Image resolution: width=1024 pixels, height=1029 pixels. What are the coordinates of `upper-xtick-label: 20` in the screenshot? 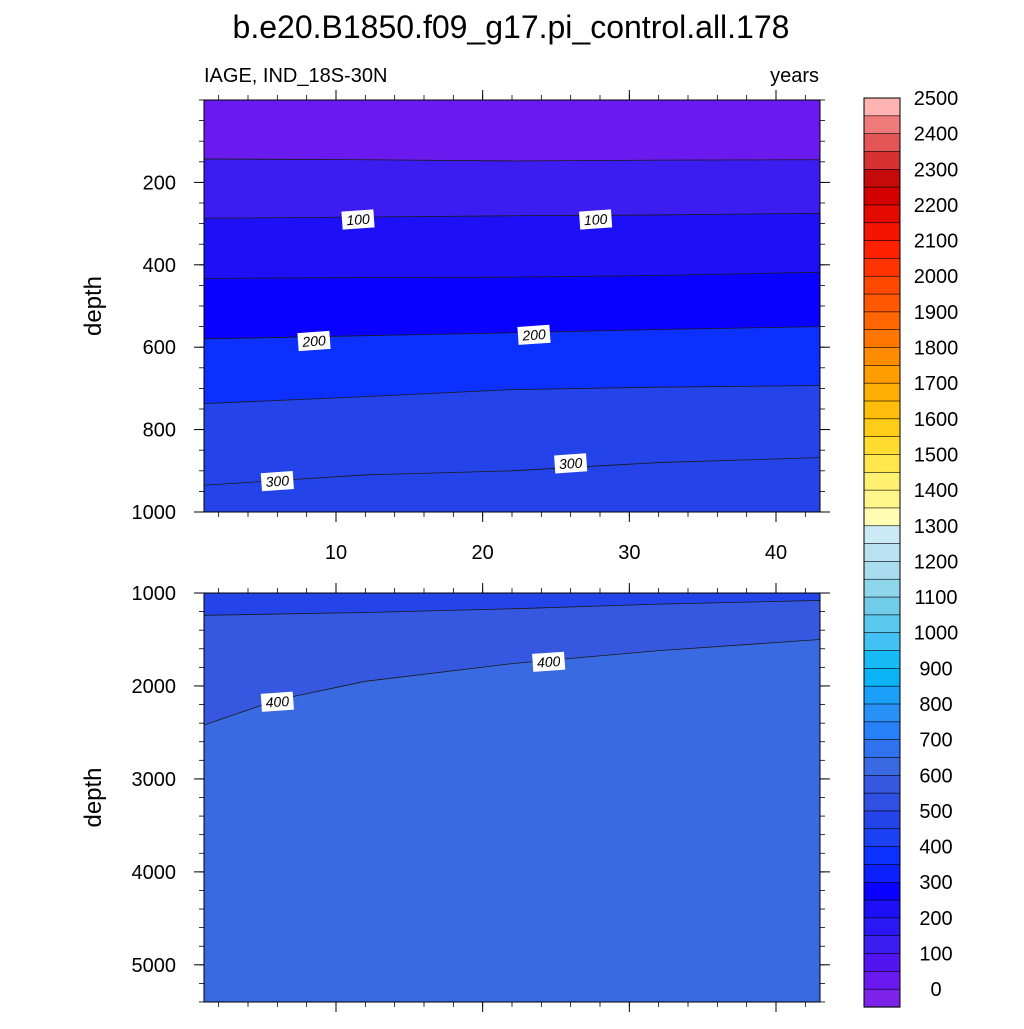 It's located at (483, 553).